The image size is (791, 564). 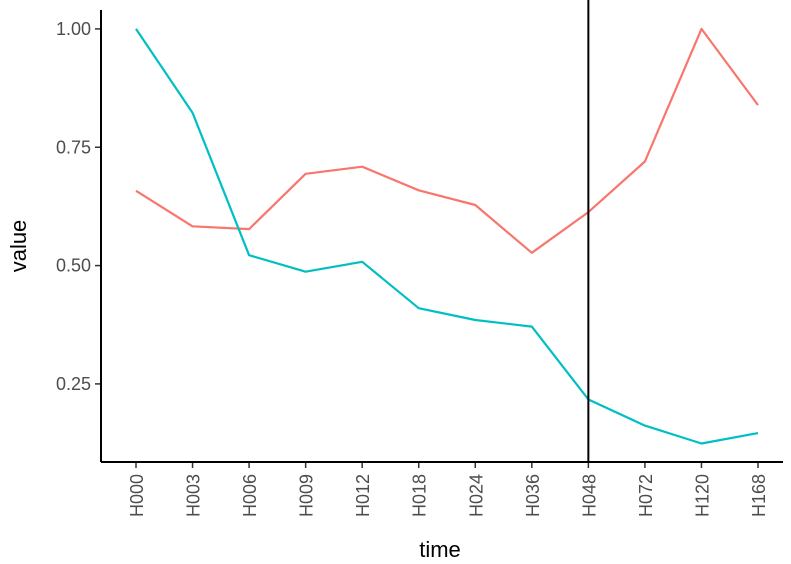 I want to click on x-tick-label: H036, so click(x=533, y=495).